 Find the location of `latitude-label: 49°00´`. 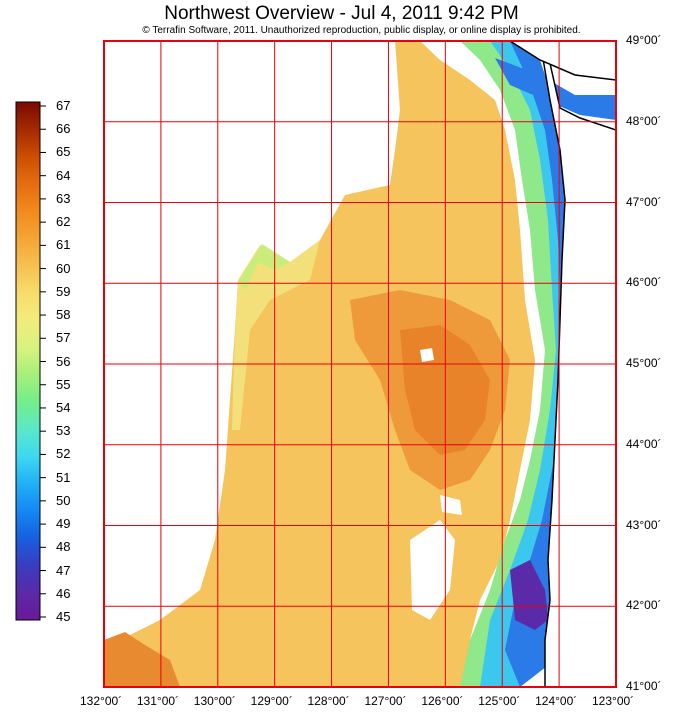

latitude-label: 49°00´ is located at coordinates (644, 40).